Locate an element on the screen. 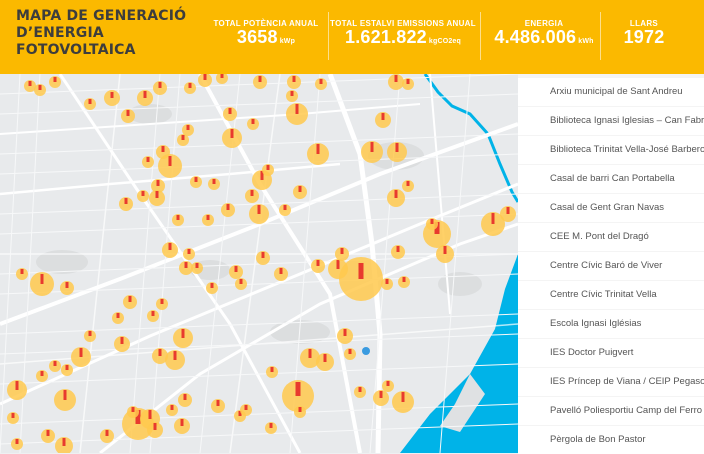 The width and height of the screenshot is (704, 454). list-item: Arxiu municipal de Sant Andreu is located at coordinates (611, 92).